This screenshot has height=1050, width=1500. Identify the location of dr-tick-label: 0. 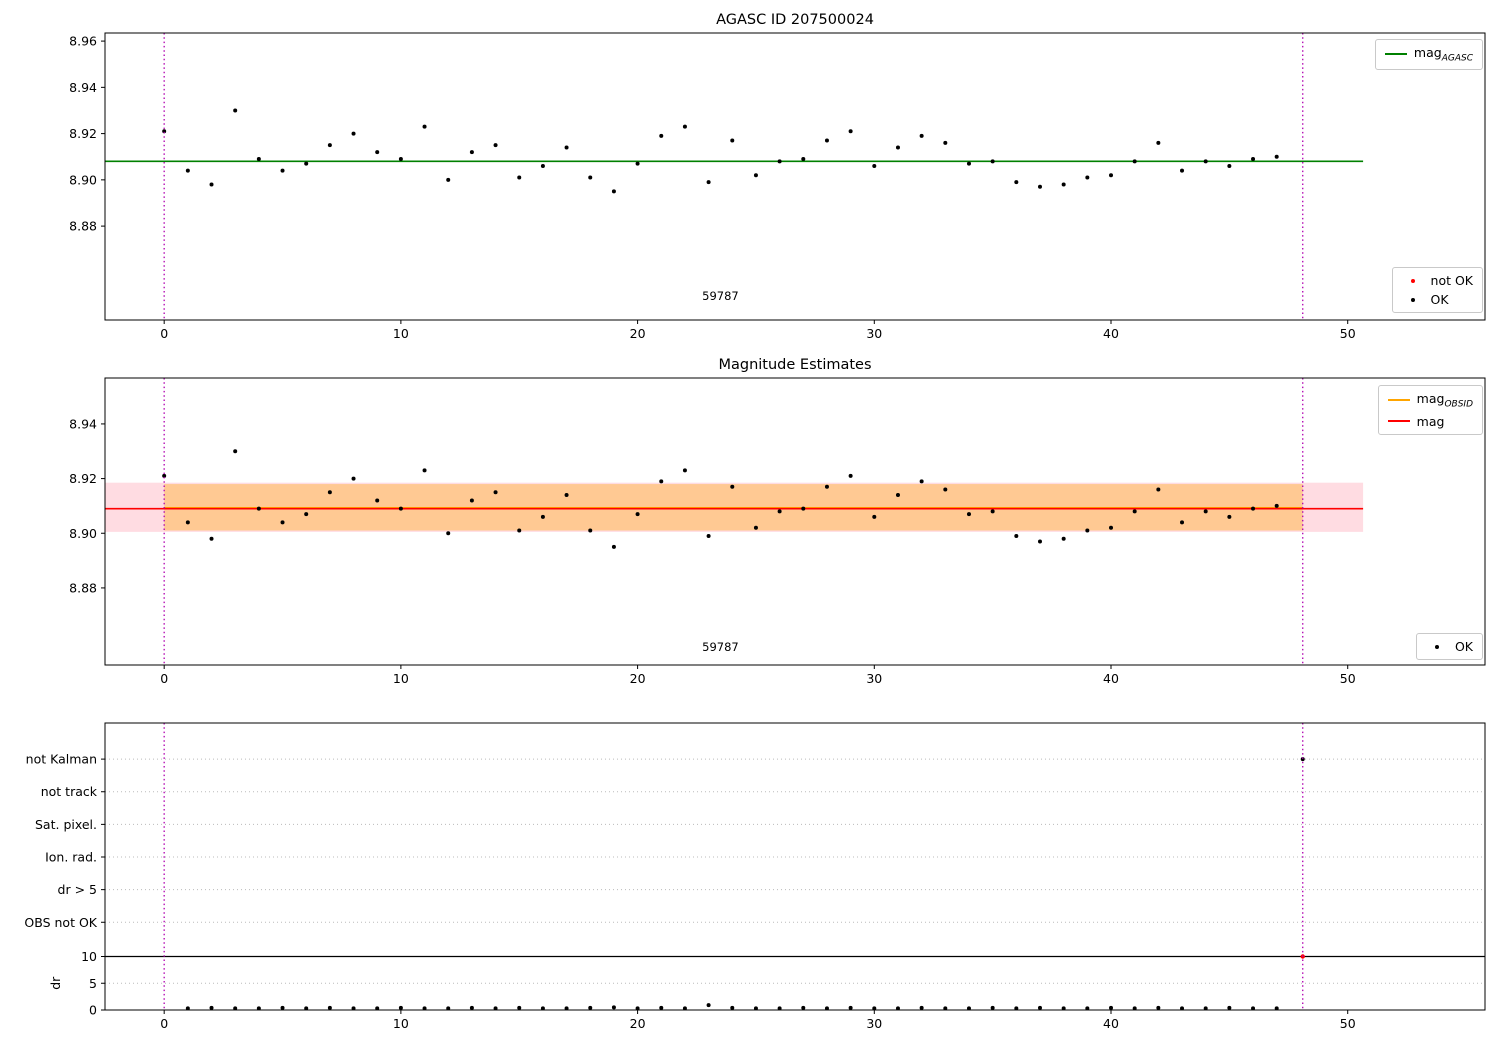
(93, 1010).